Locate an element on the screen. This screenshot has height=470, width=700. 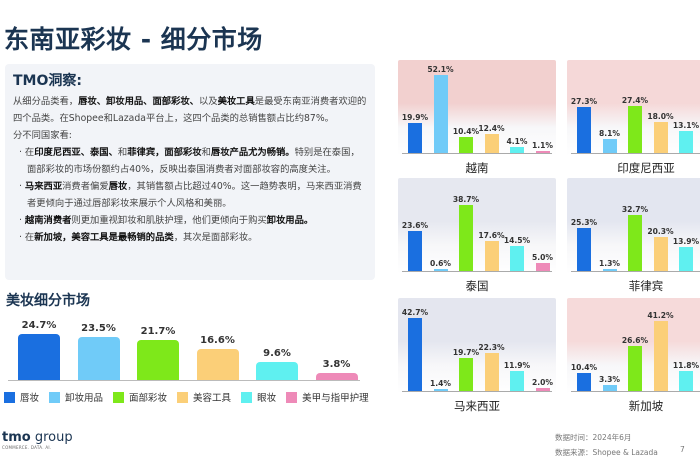
data-label: 19.7% is located at coordinates (466, 352).